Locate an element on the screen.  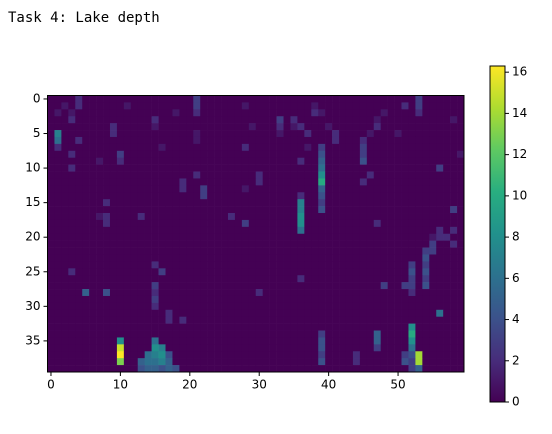
colorbar is located at coordinates (497, 234).